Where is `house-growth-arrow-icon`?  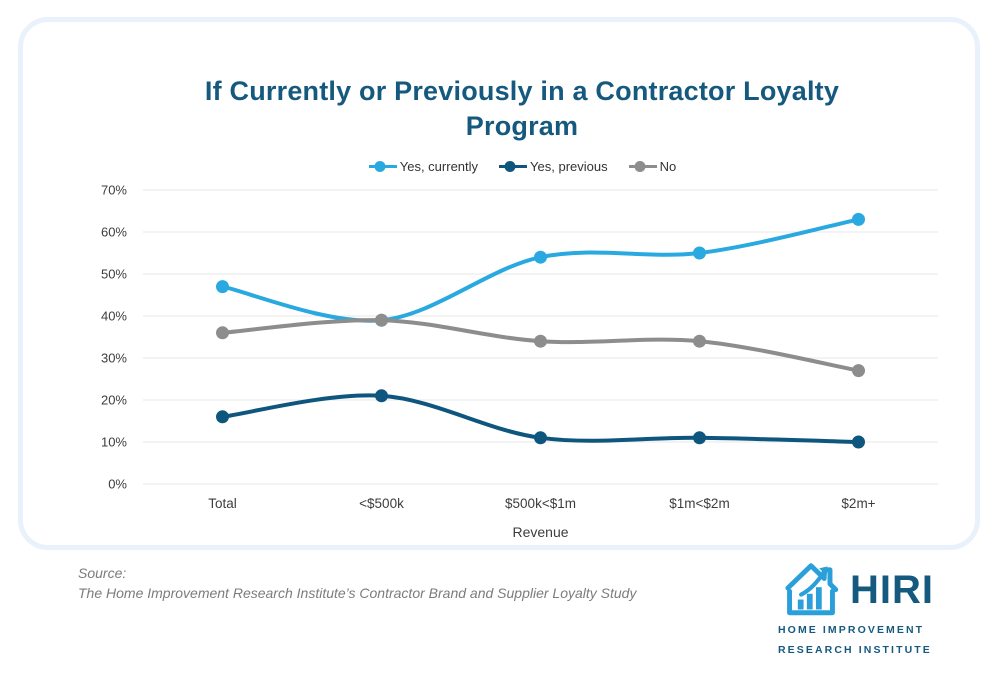
house-growth-arrow-icon is located at coordinates (812, 589).